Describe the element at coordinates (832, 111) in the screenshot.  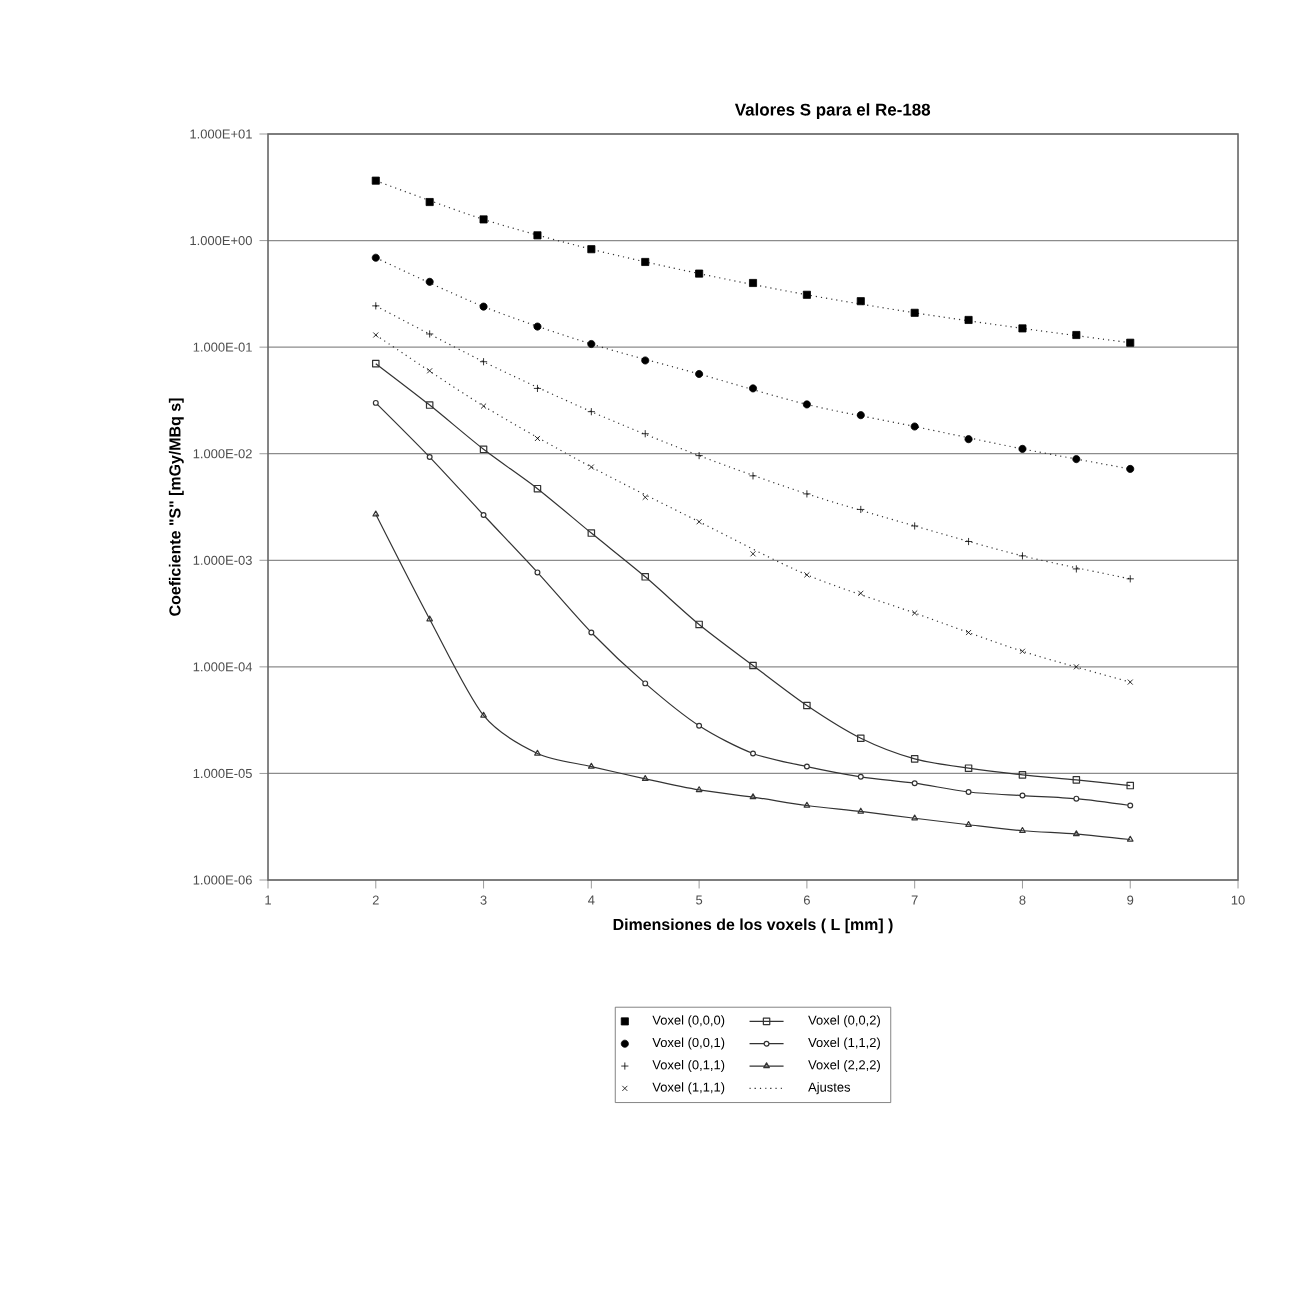
I see `chart-title: Valores S para el Re-188` at that location.